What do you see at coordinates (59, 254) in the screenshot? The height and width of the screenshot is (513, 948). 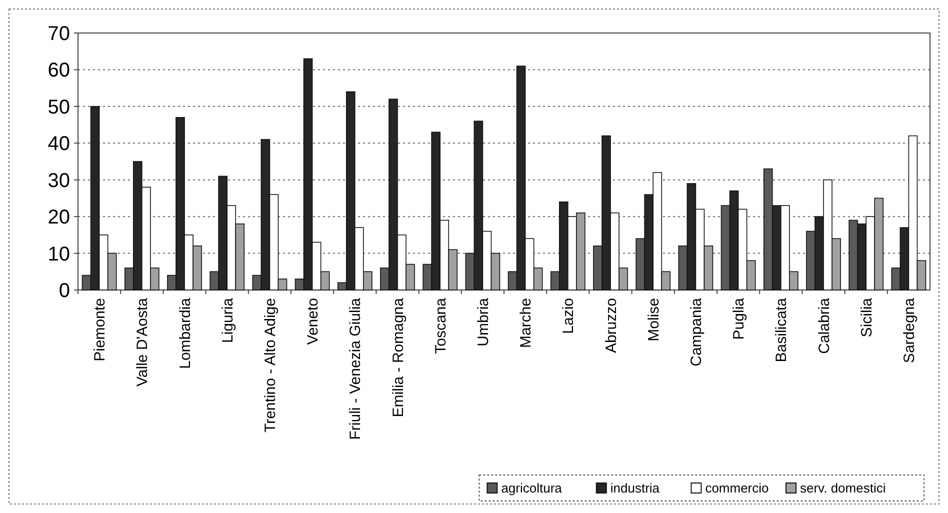 I see `y-tick-label: 10` at bounding box center [59, 254].